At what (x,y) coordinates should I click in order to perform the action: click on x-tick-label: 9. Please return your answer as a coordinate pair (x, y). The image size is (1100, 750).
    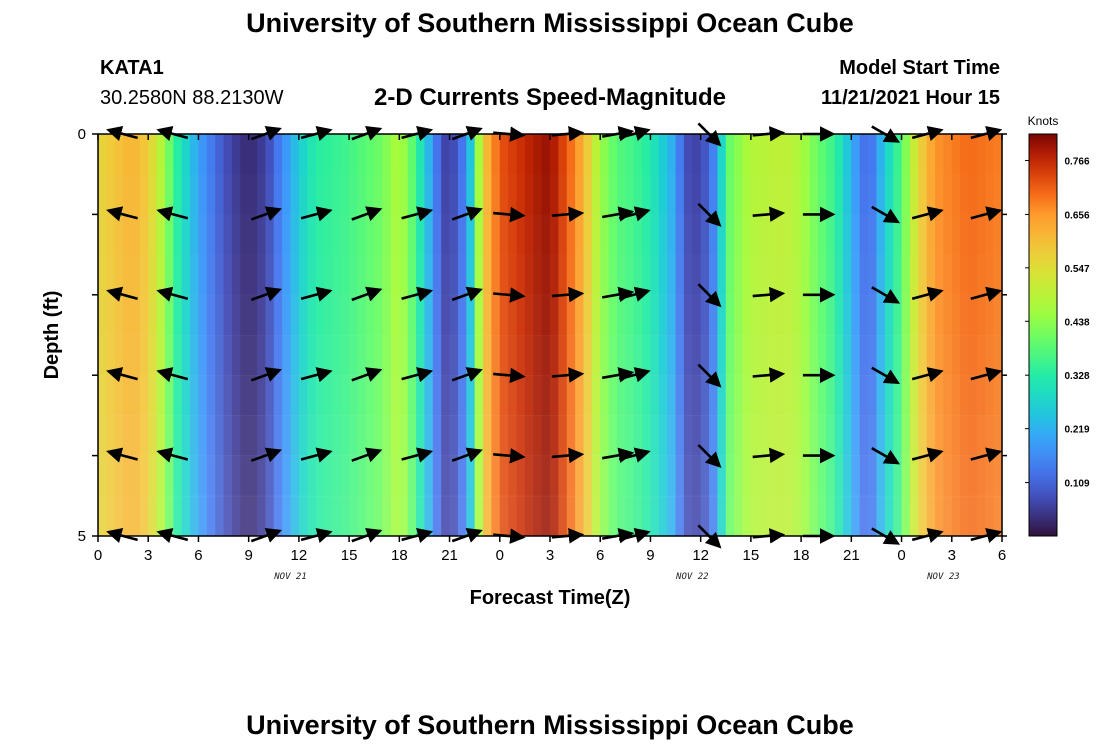
    Looking at the image, I should click on (248, 555).